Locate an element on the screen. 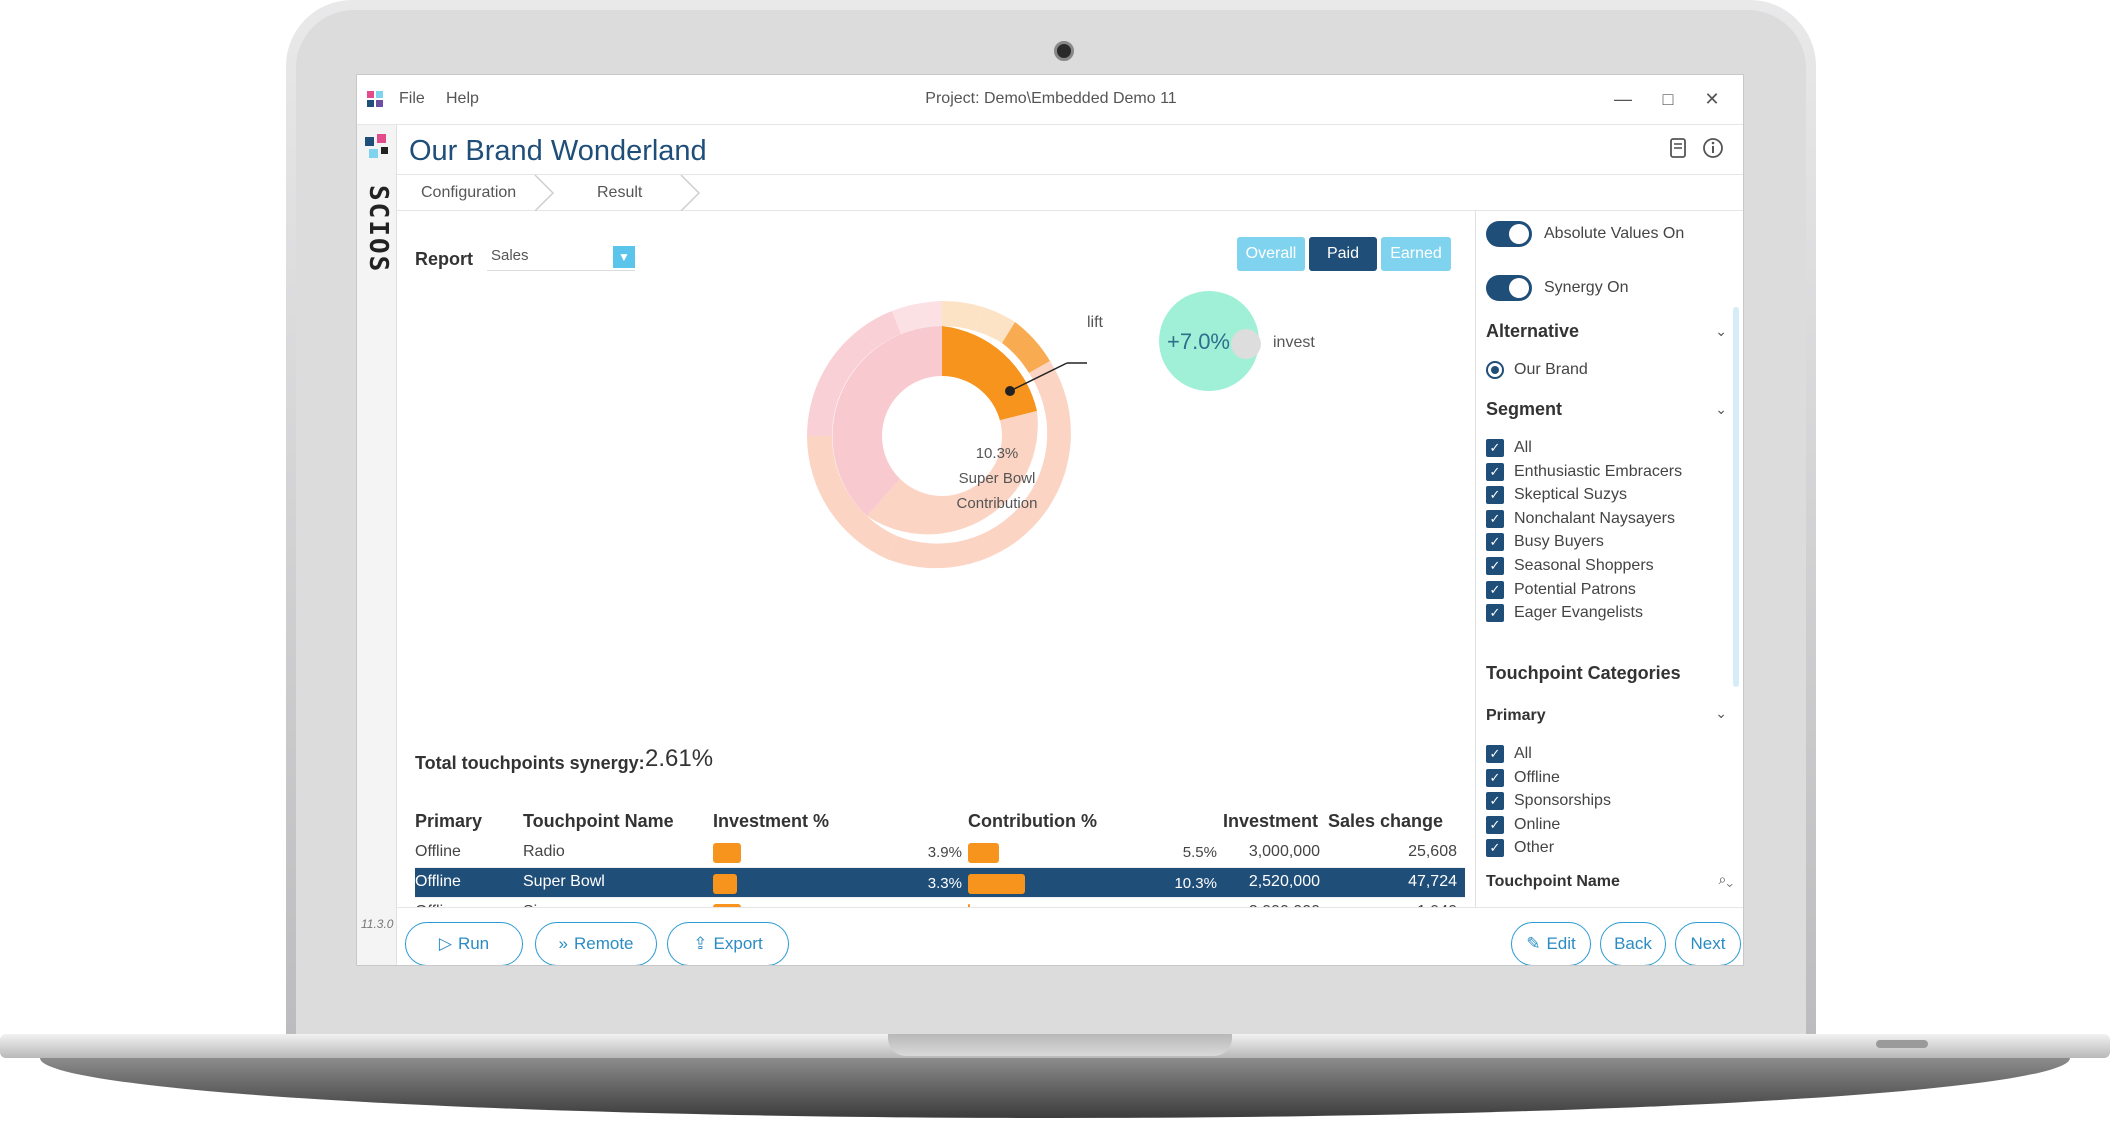  column-header-contribution-pct: Contribution % is located at coordinates (1032, 820).